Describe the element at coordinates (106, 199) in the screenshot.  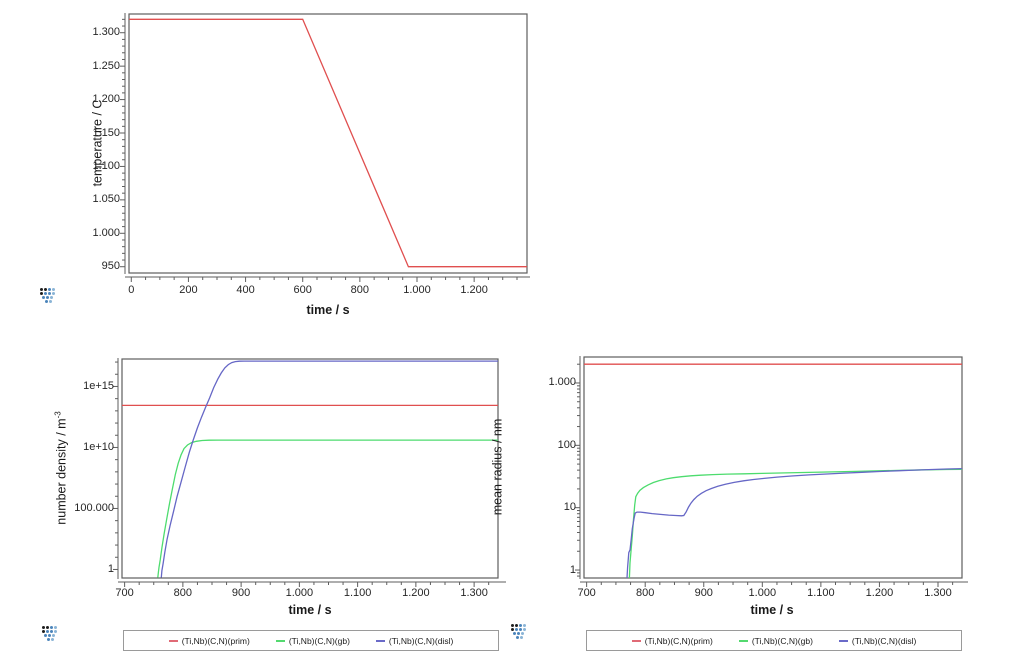
I see `temperature-profile-y-tick-label: 1.050` at that location.